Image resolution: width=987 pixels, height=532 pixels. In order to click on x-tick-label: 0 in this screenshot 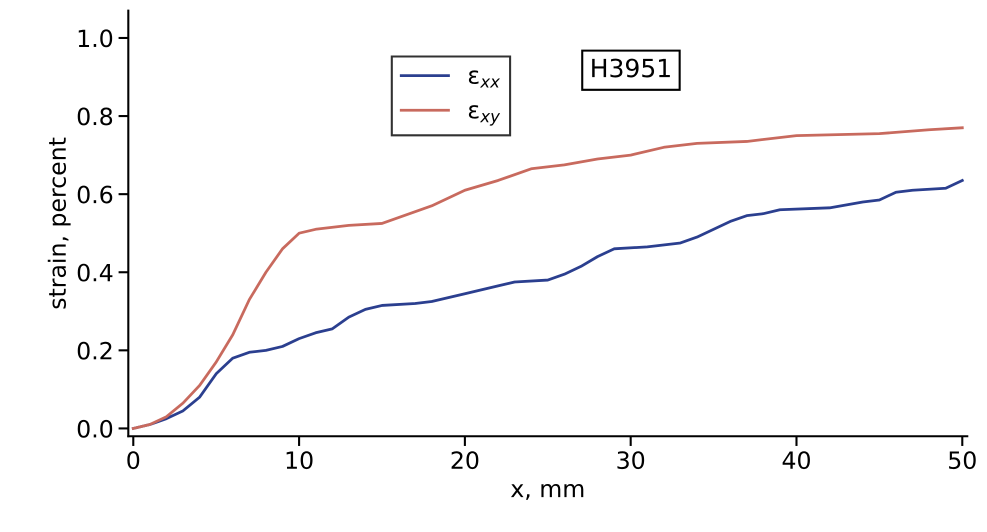, I will do `click(133, 460)`.